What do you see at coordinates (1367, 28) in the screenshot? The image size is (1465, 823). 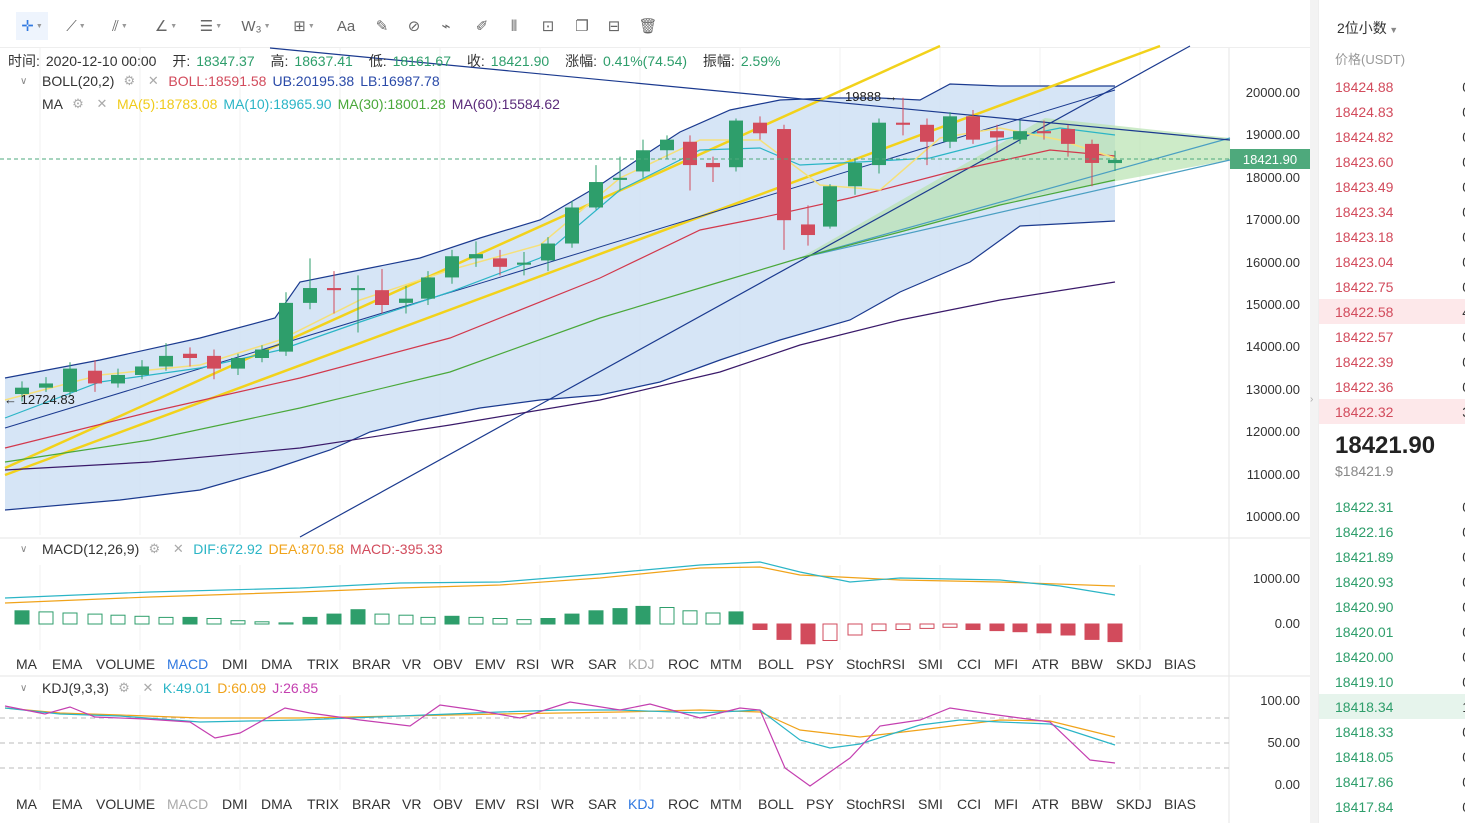 I see `decimals-select: 2位小数 ▼` at bounding box center [1367, 28].